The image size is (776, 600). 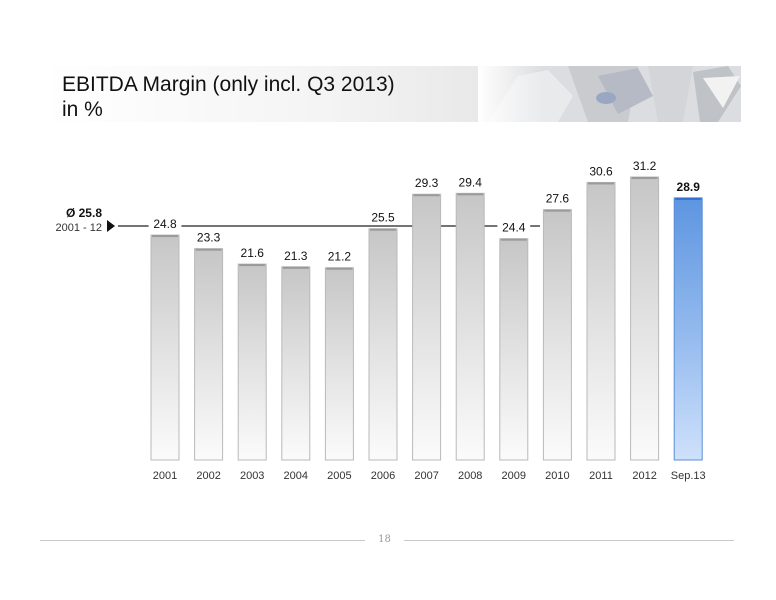 I want to click on bar-2003, so click(x=252, y=362).